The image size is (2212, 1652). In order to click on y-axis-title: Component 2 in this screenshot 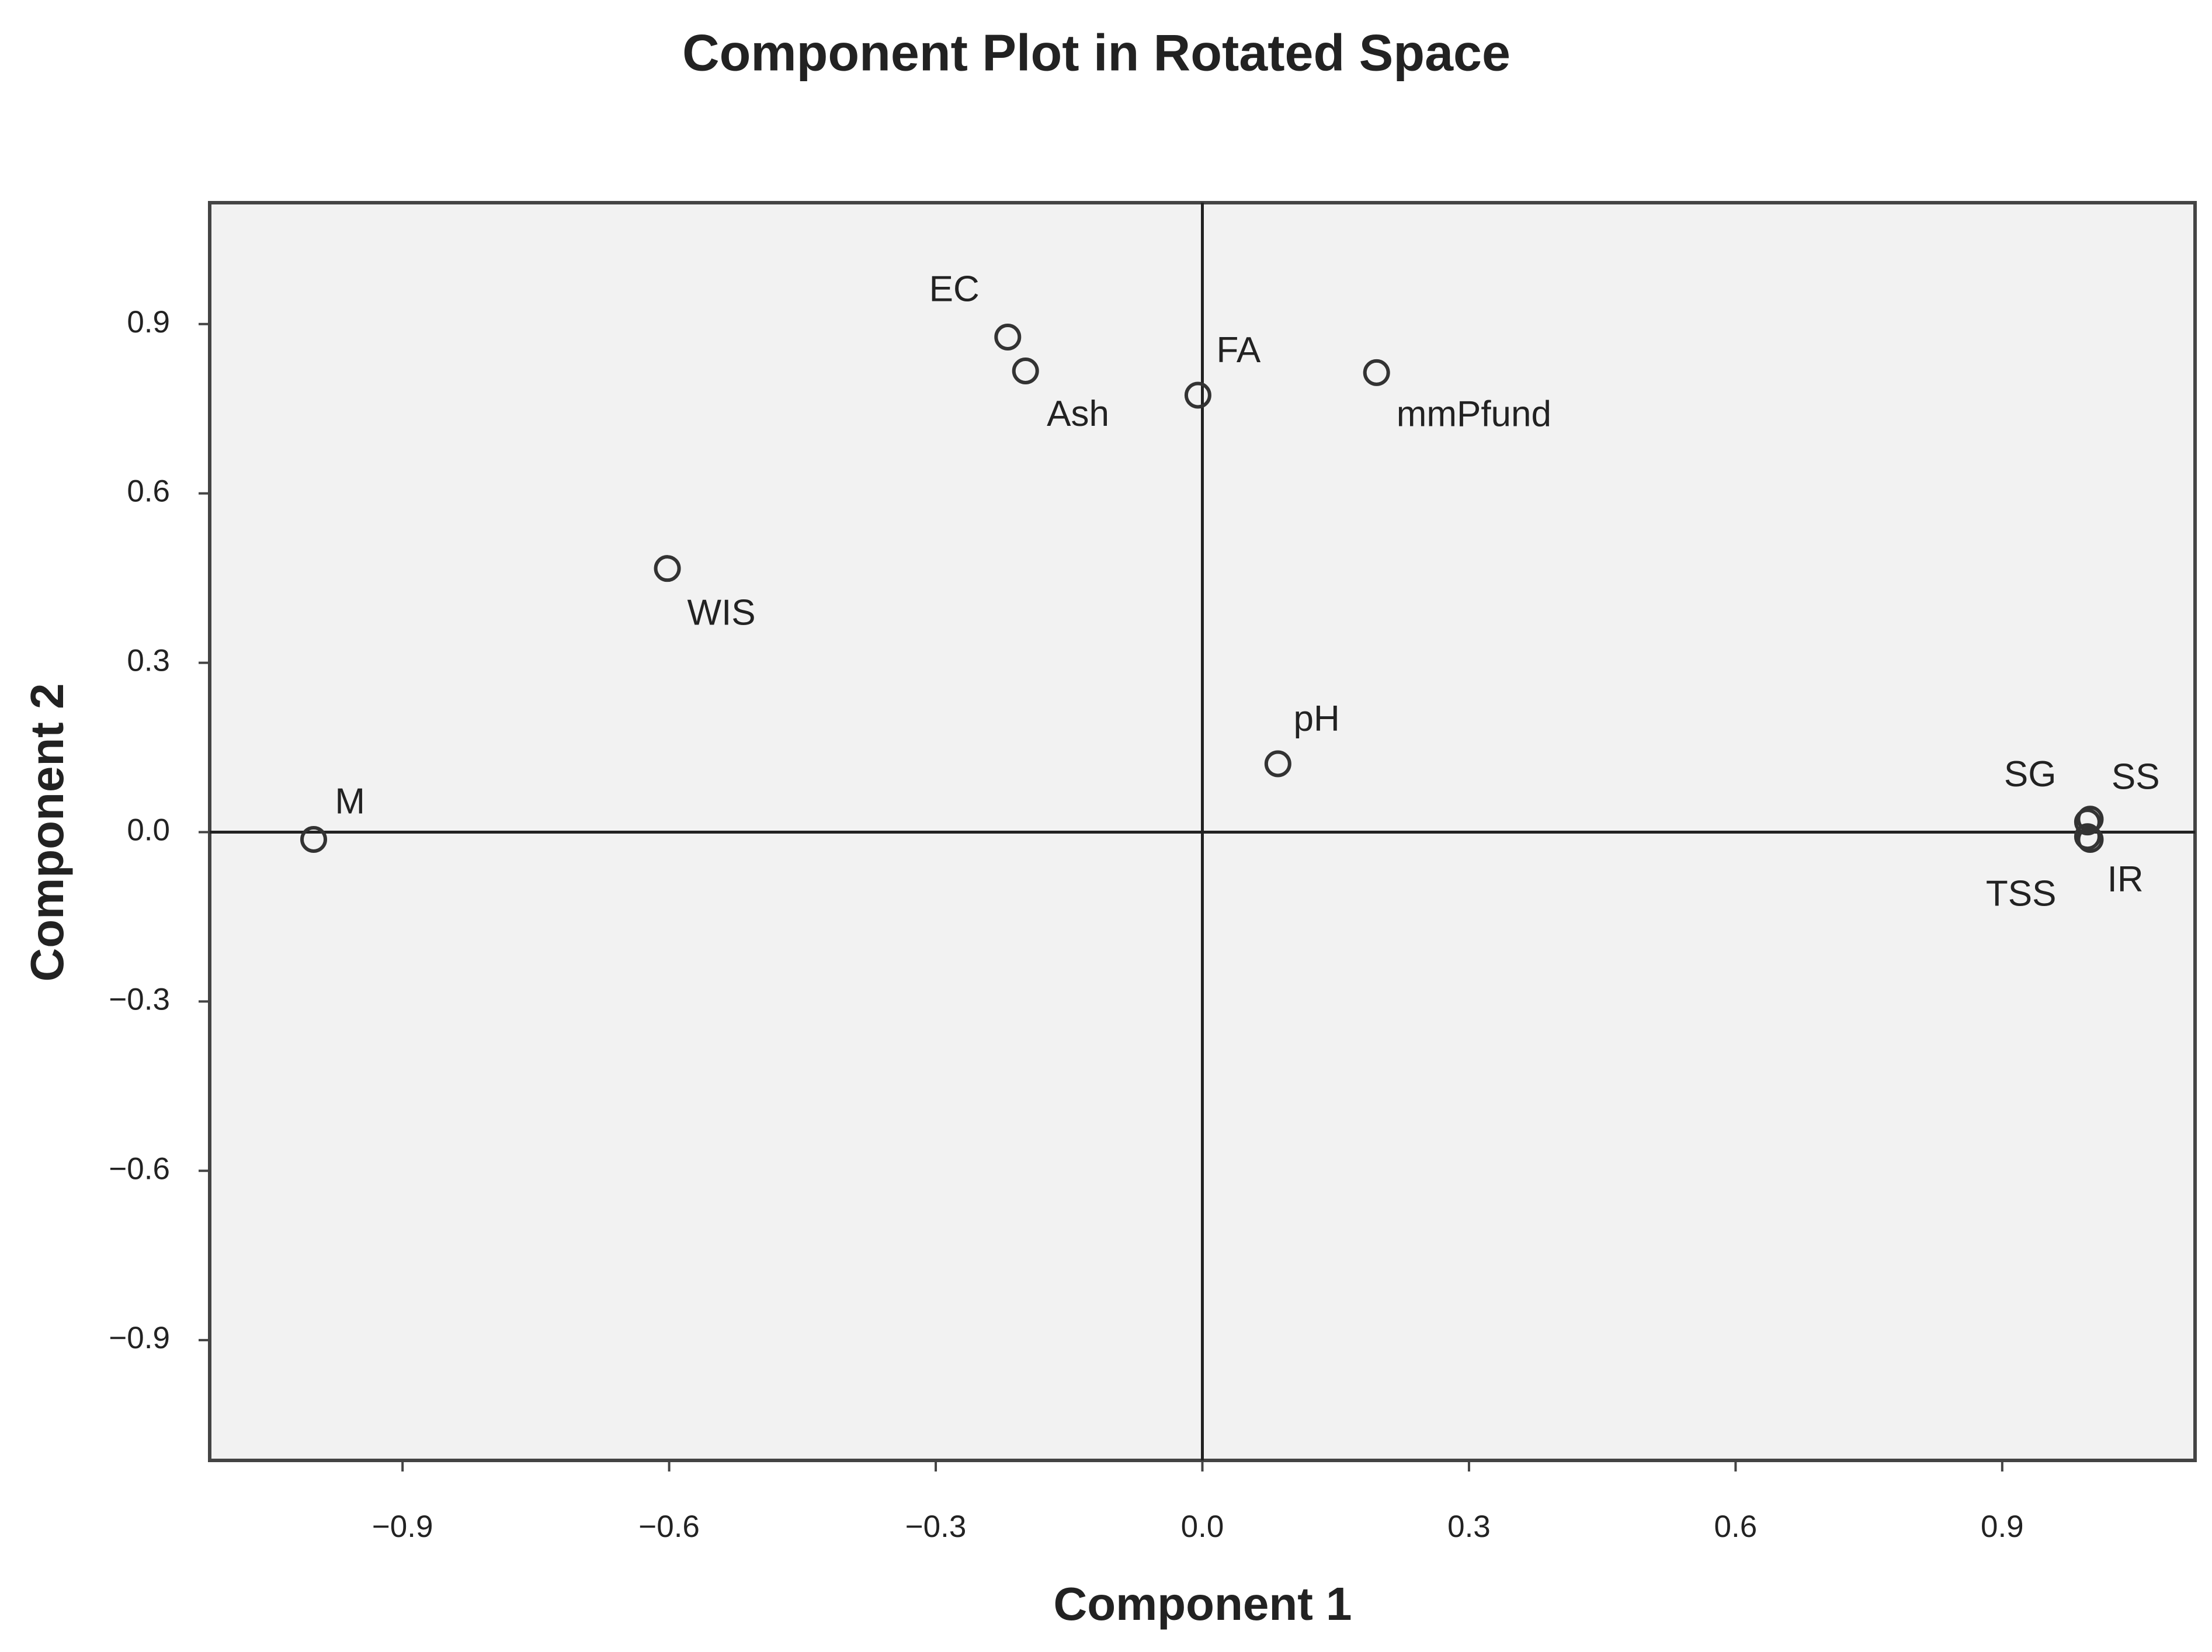, I will do `click(47, 832)`.